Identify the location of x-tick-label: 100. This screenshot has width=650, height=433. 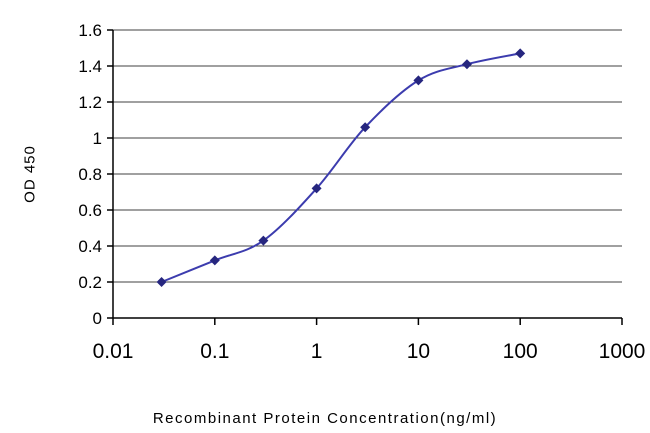
(520, 351).